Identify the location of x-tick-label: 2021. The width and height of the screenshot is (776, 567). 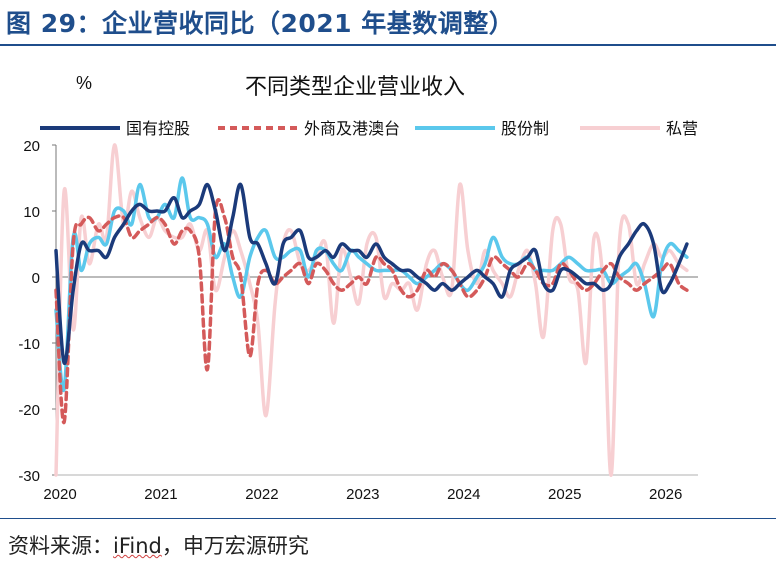
(160, 494).